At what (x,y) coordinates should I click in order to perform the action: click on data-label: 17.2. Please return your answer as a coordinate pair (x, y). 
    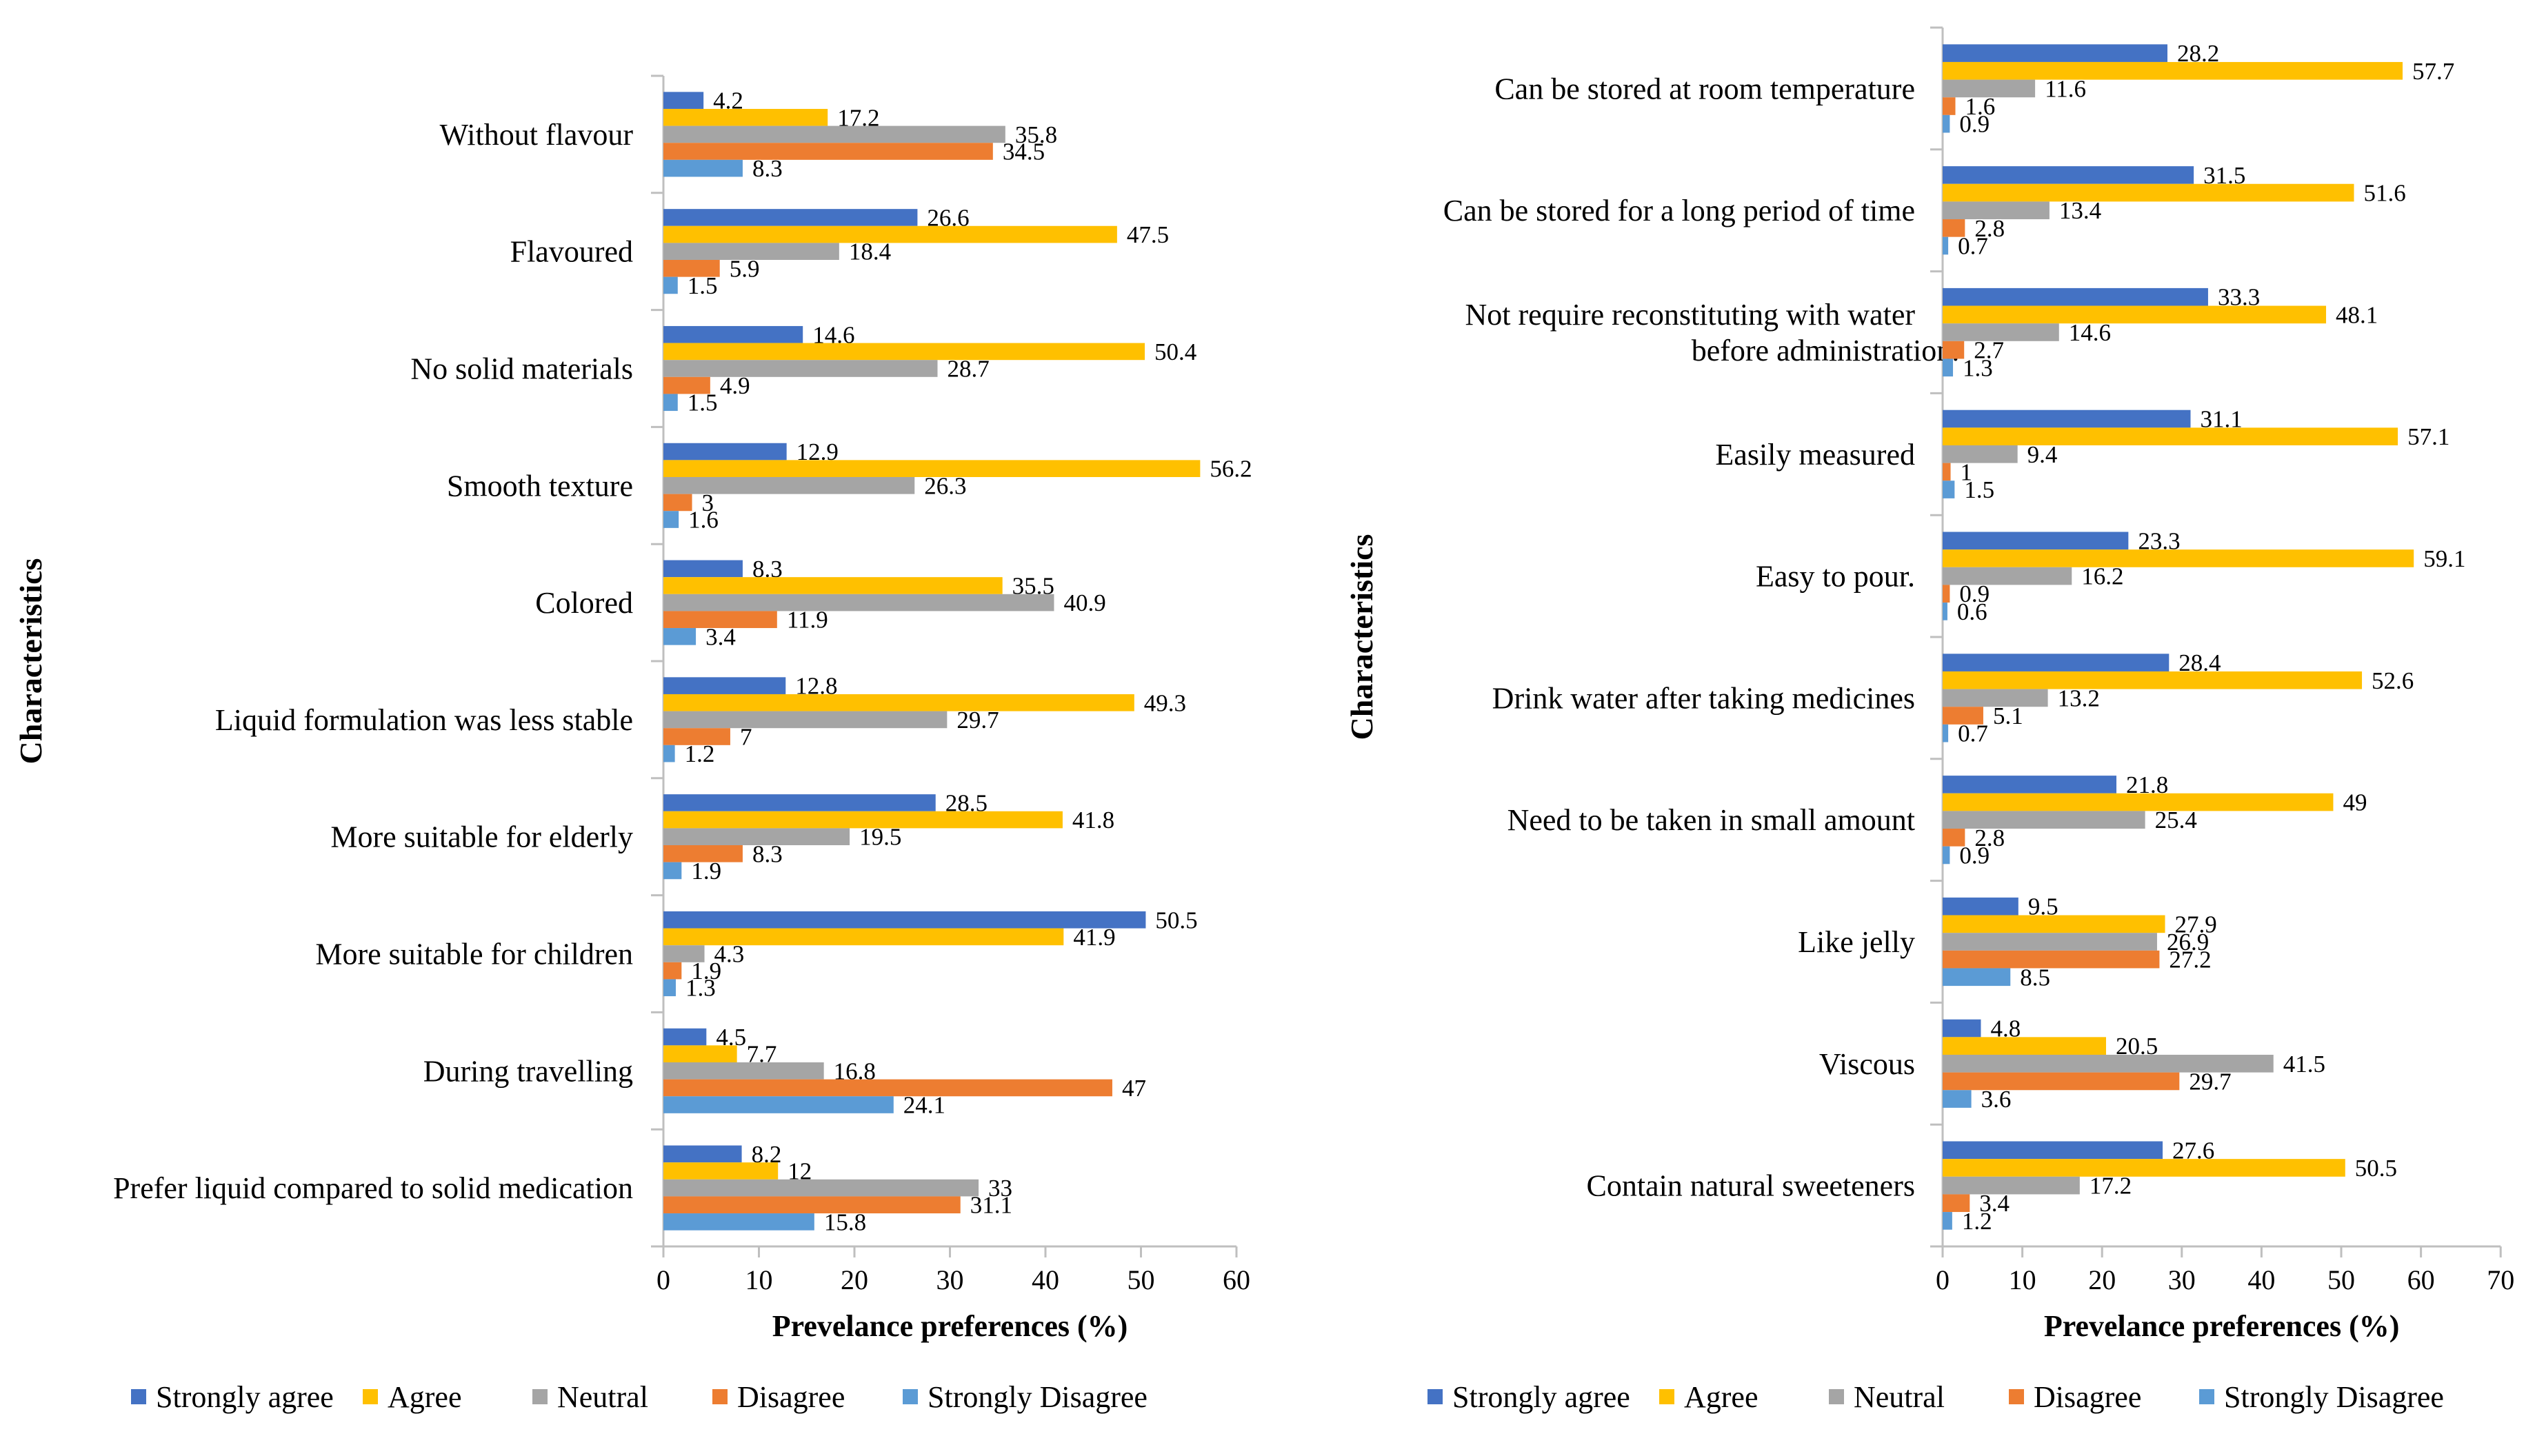
    Looking at the image, I should click on (2111, 1186).